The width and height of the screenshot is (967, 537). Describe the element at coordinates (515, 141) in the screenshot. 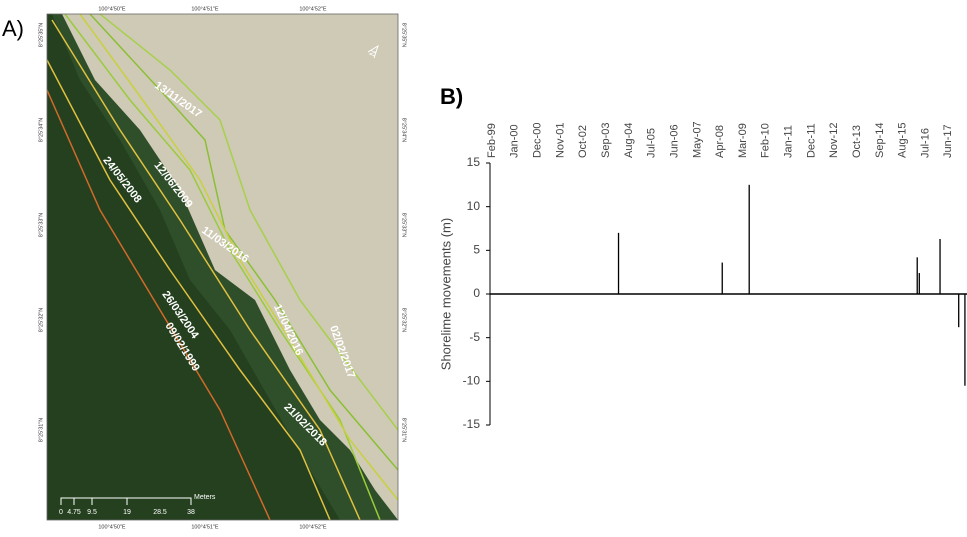

I see `x-tick-label: Jan-00` at that location.